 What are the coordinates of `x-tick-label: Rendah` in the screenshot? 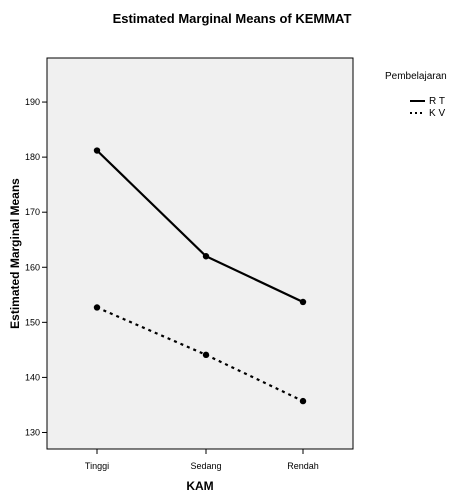 It's located at (303, 466).